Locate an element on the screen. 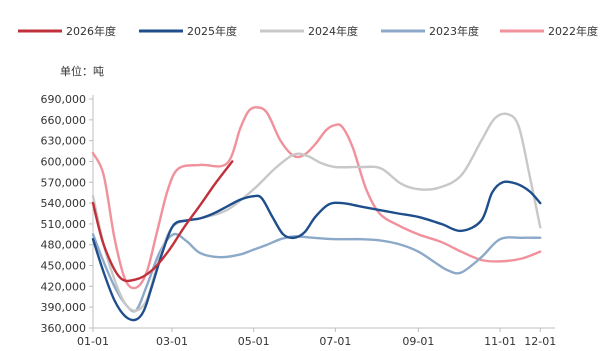 This screenshot has width=610, height=351. legend: 2026年度 2025年度 2024年度 2023年度 2022年度 is located at coordinates (308, 31).